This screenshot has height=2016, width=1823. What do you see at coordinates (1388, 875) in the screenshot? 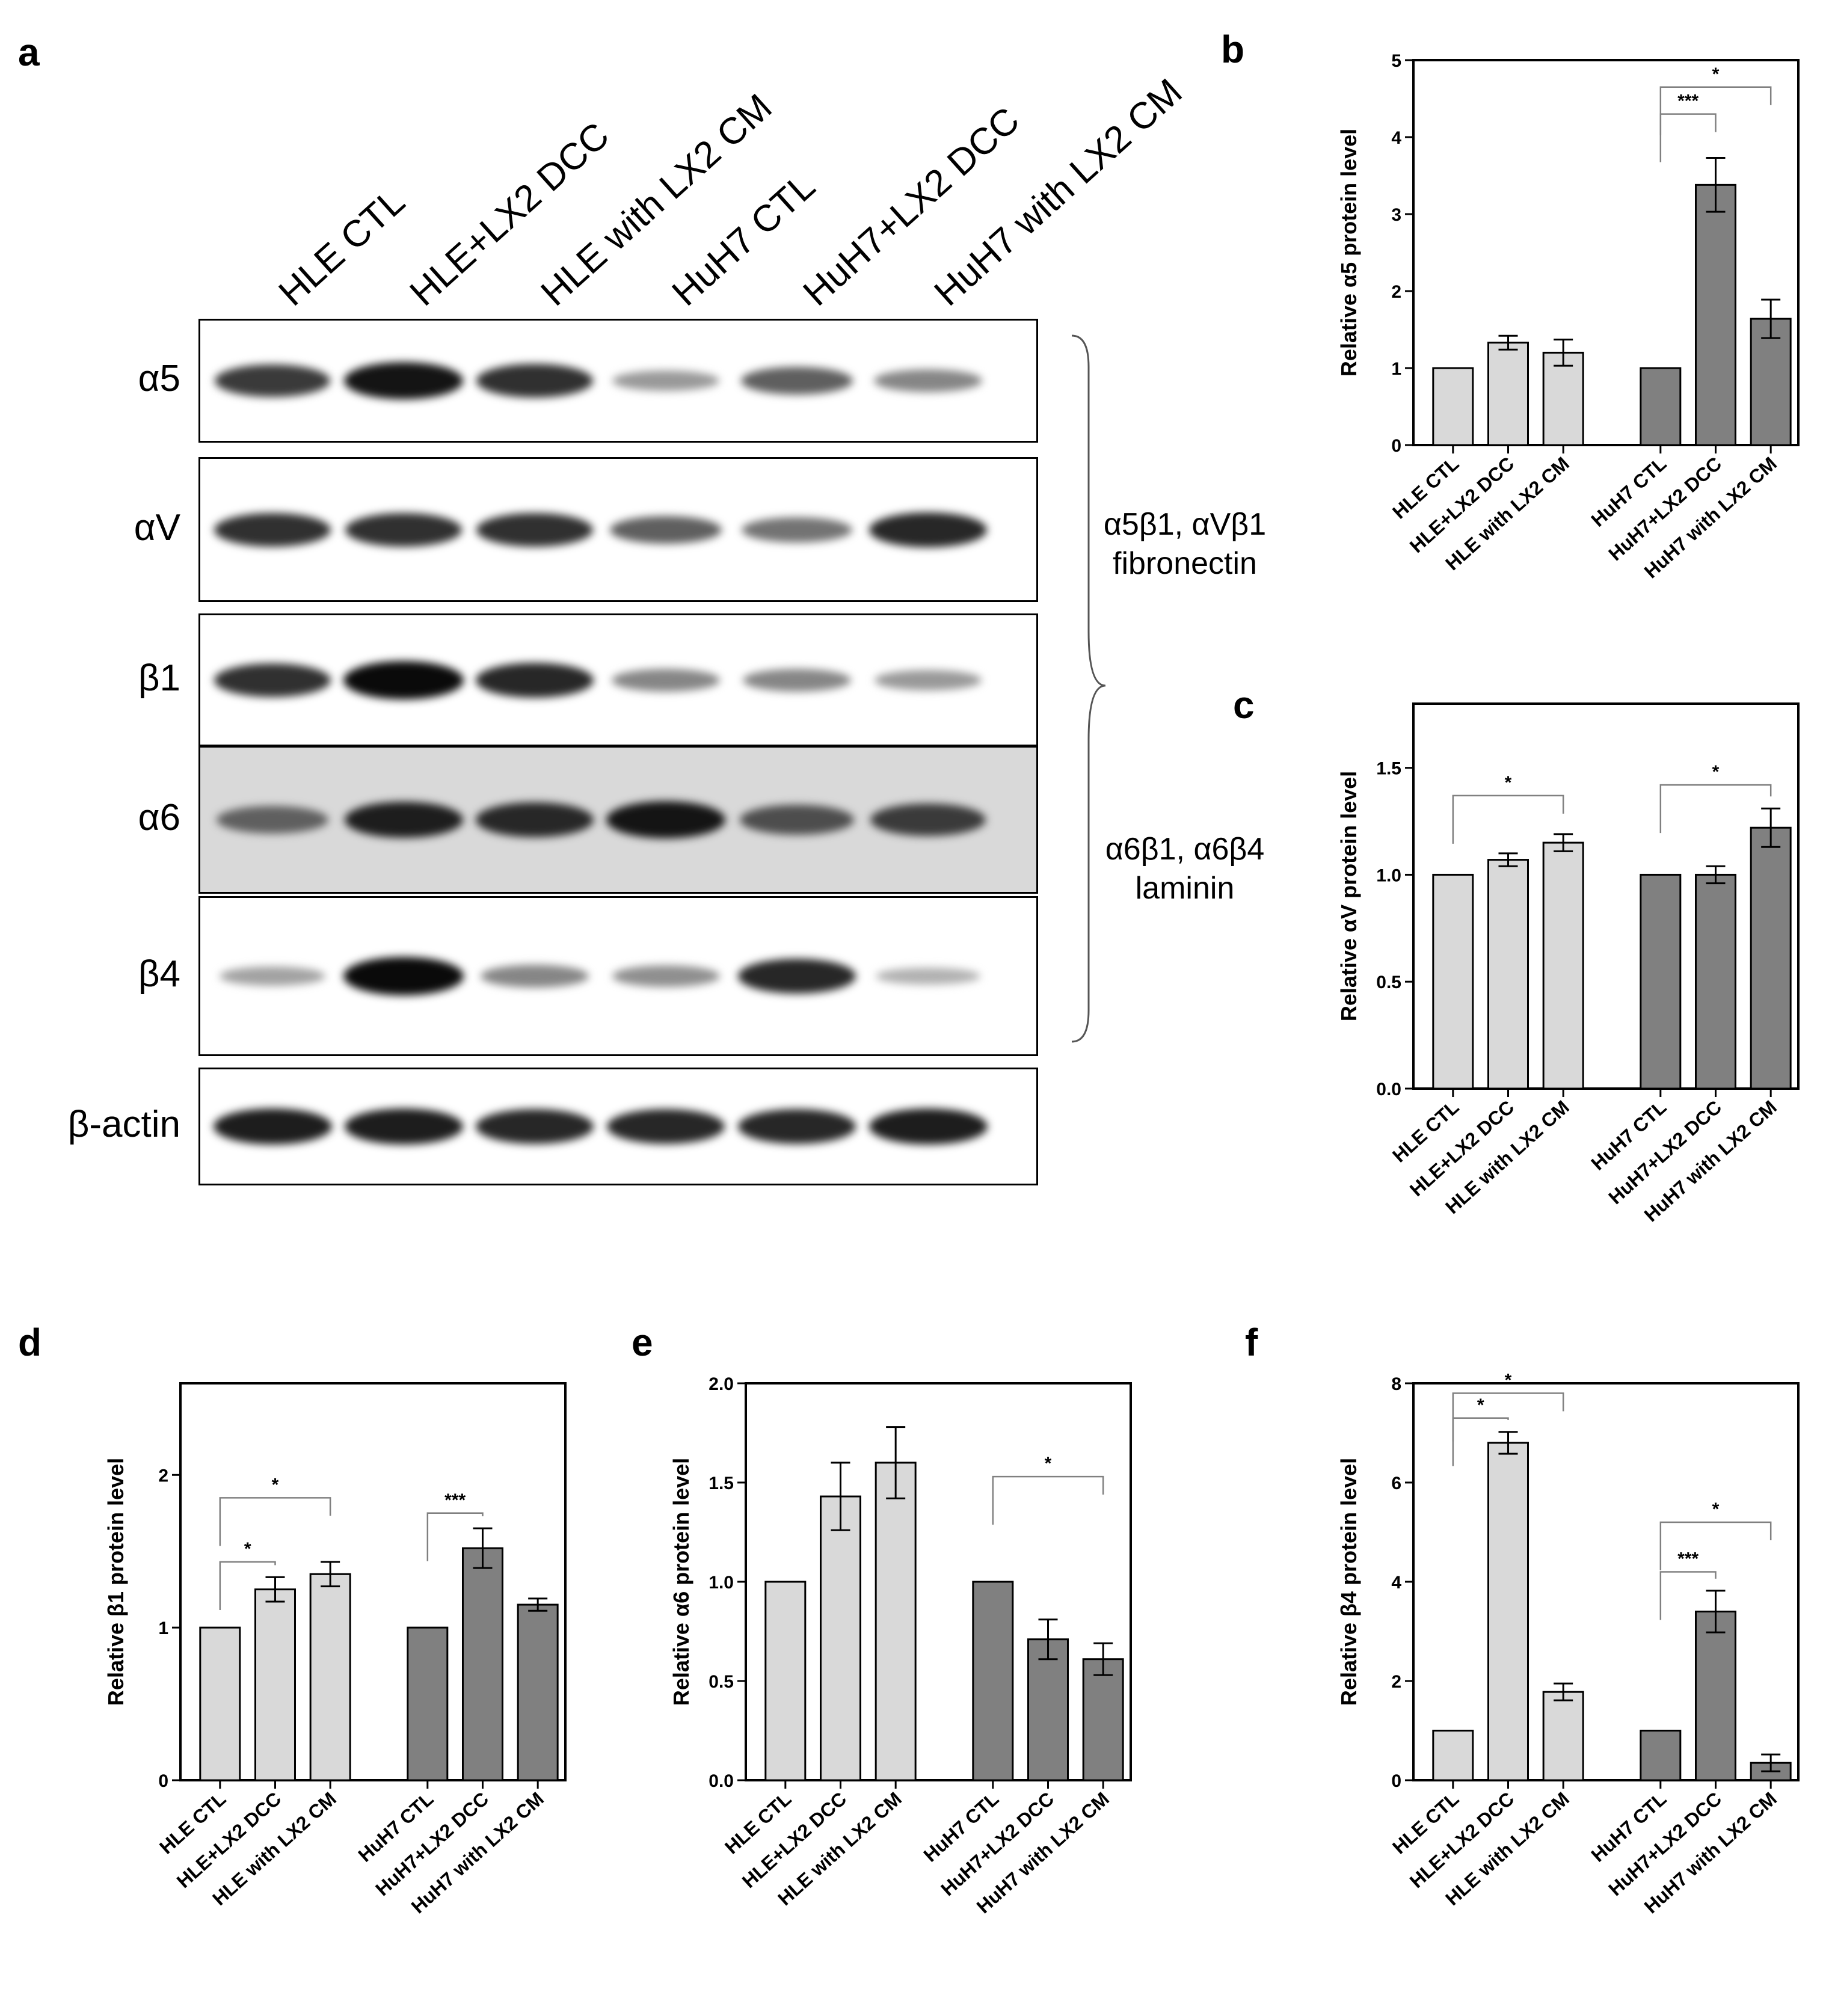
I see `y-tick-label: 1.0` at bounding box center [1388, 875].